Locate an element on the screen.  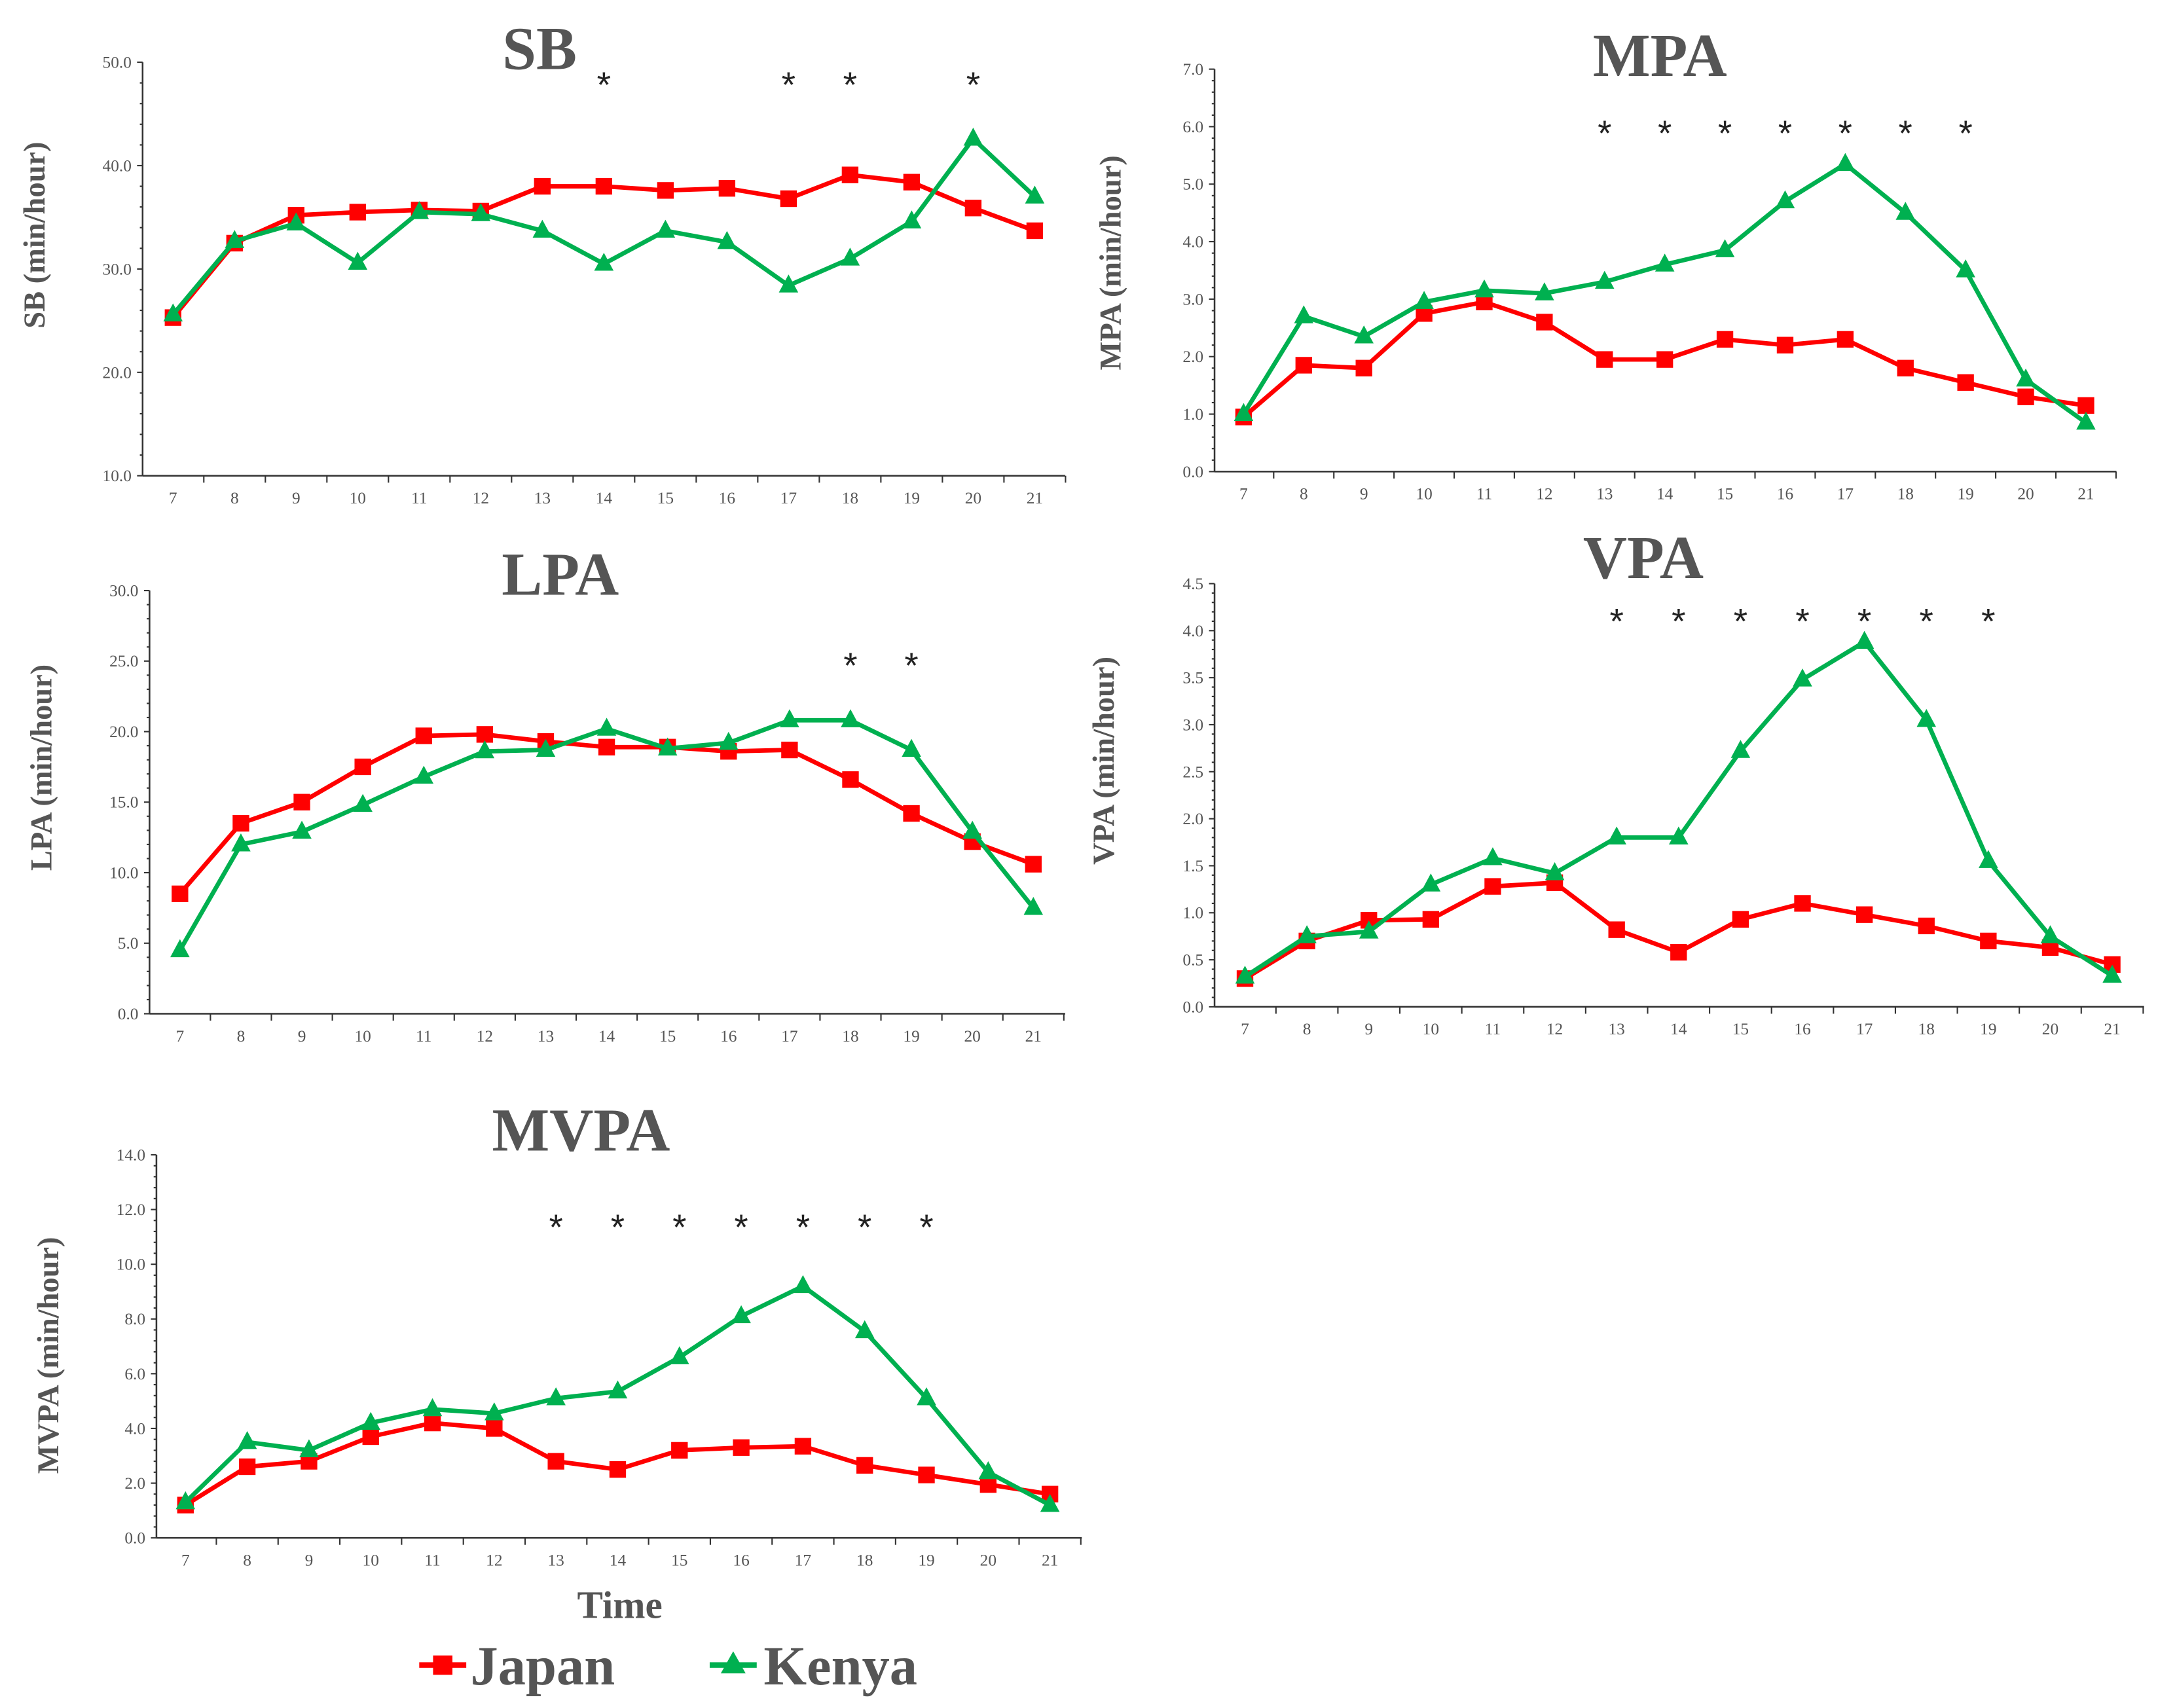
y-tick-label: 12.0 is located at coordinates (131, 1210).